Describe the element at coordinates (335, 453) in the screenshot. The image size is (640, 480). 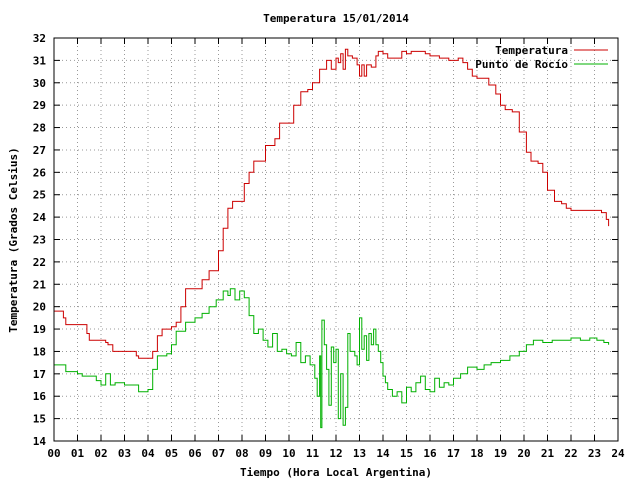
I see `x-tick-label: 12` at that location.